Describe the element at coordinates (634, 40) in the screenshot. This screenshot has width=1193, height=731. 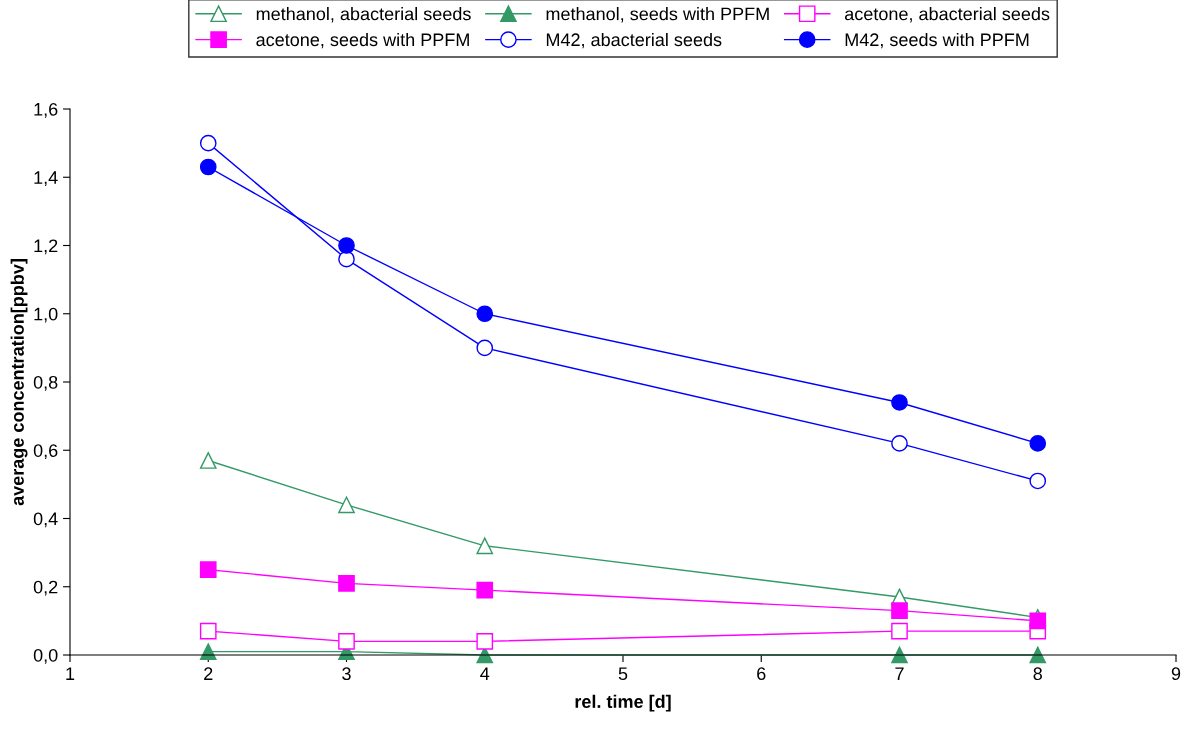
I see `legend-label: M42, abacterial seeds` at that location.